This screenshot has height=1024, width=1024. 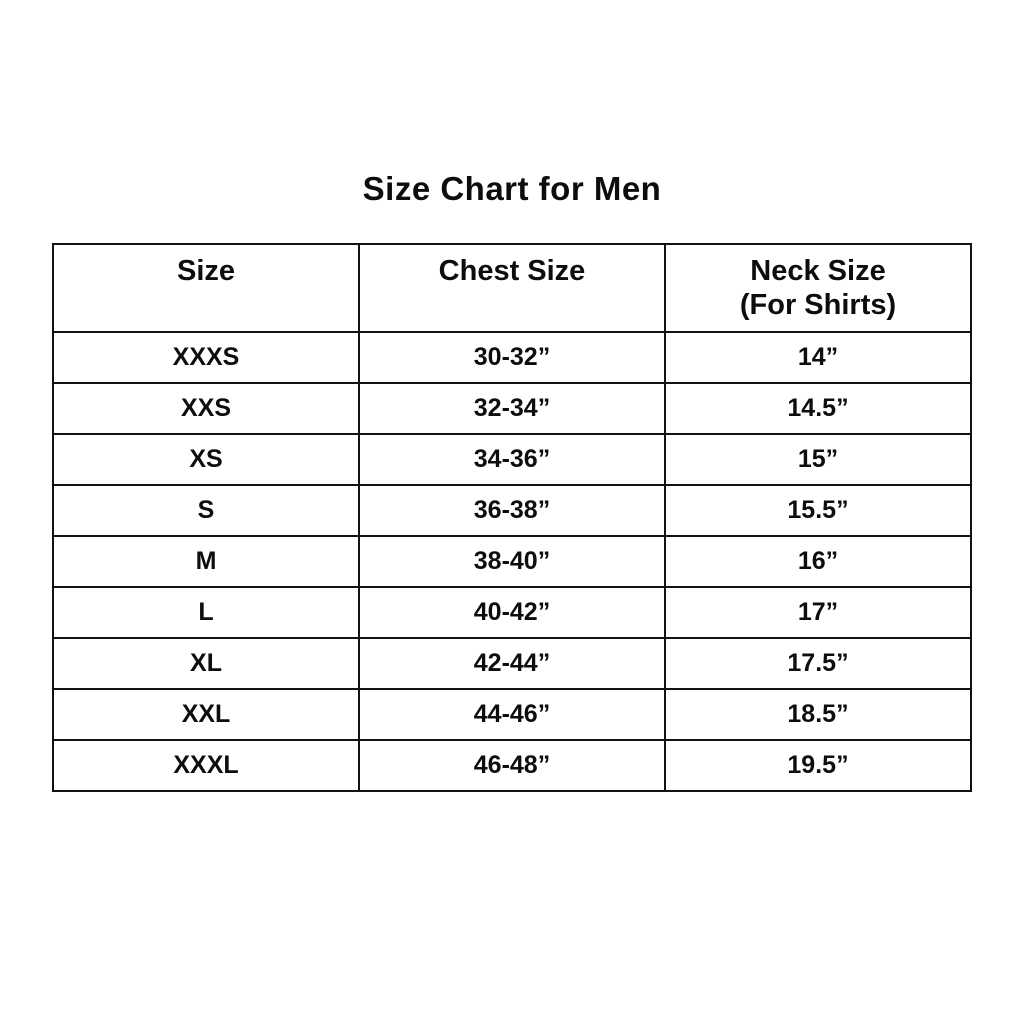 What do you see at coordinates (206, 714) in the screenshot?
I see `cell-size: XXL` at bounding box center [206, 714].